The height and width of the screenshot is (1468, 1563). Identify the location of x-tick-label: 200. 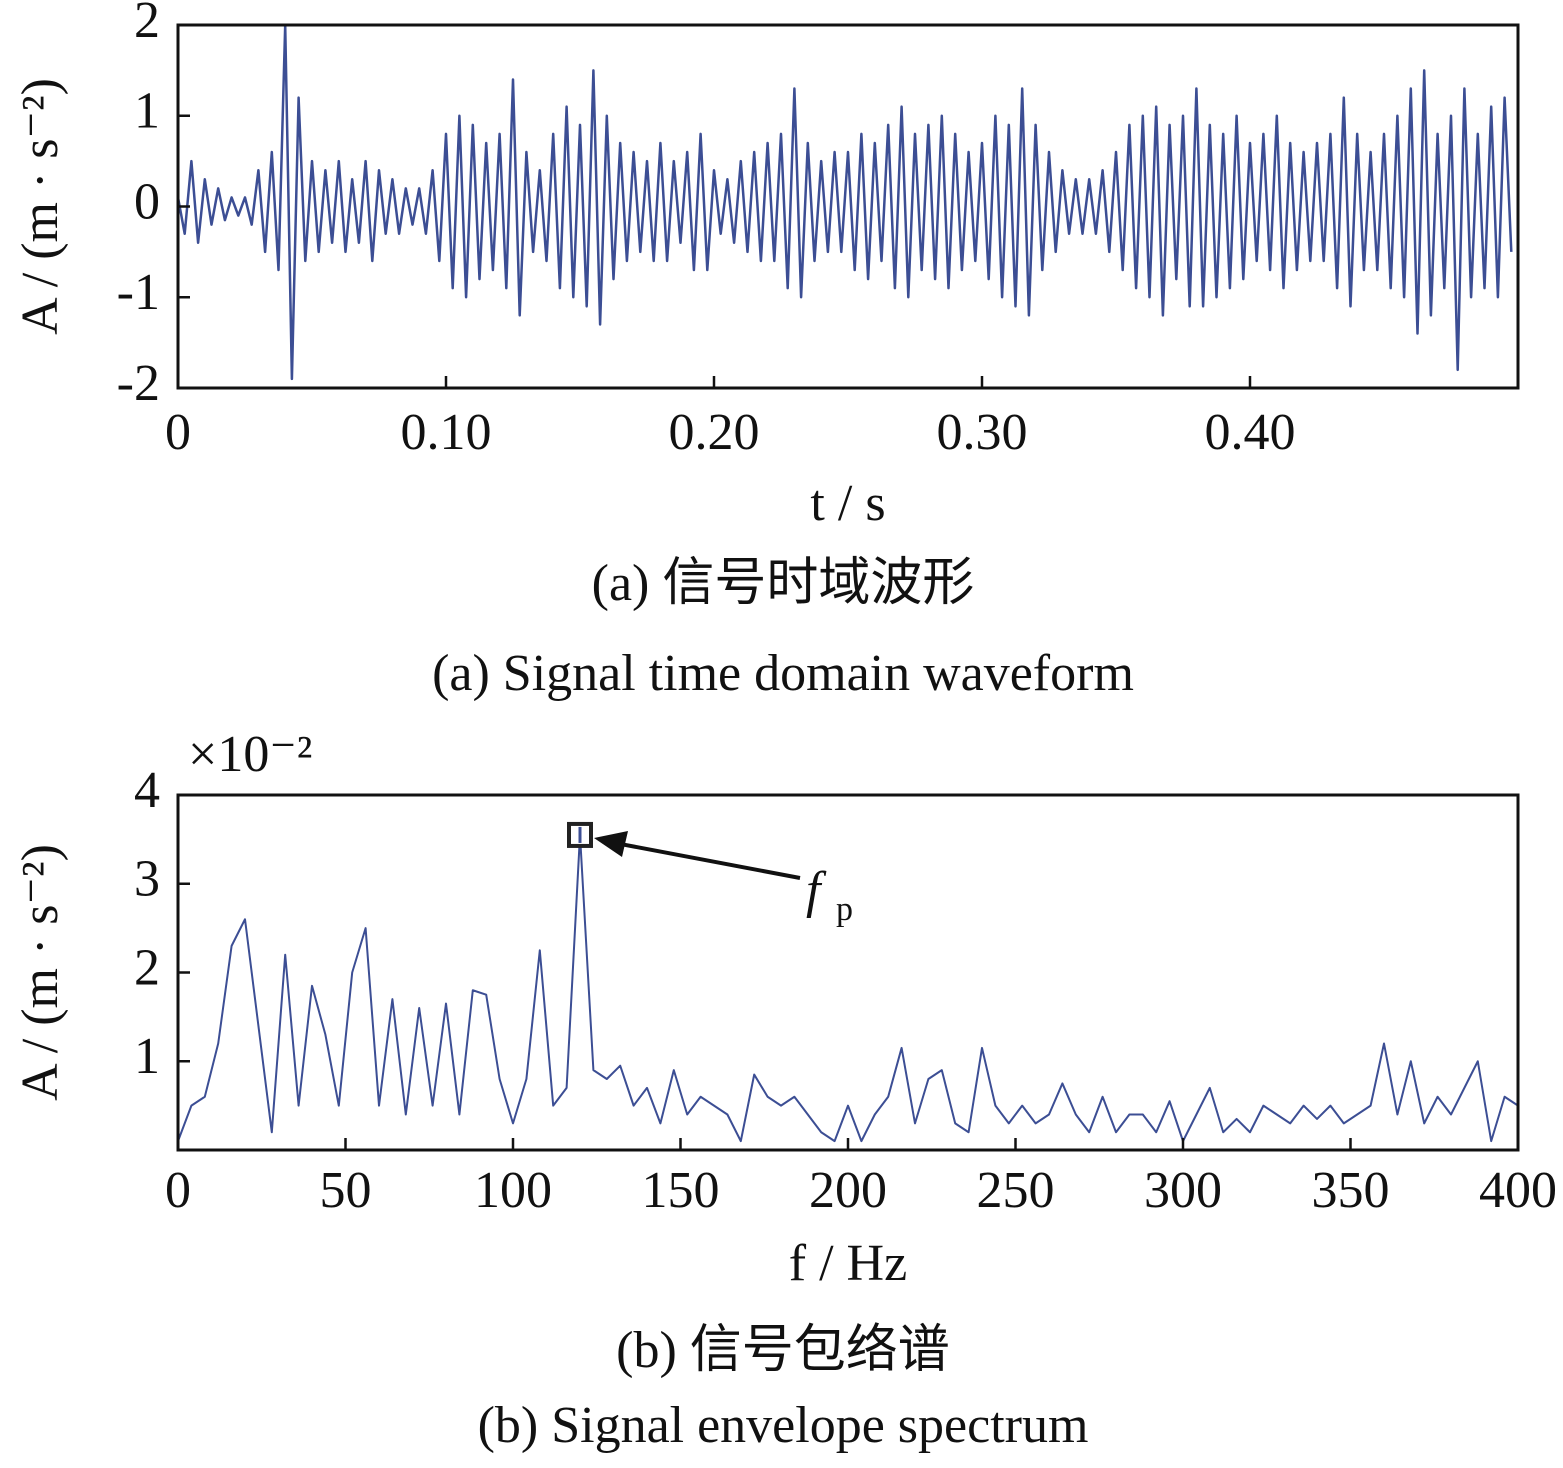
(848, 1190).